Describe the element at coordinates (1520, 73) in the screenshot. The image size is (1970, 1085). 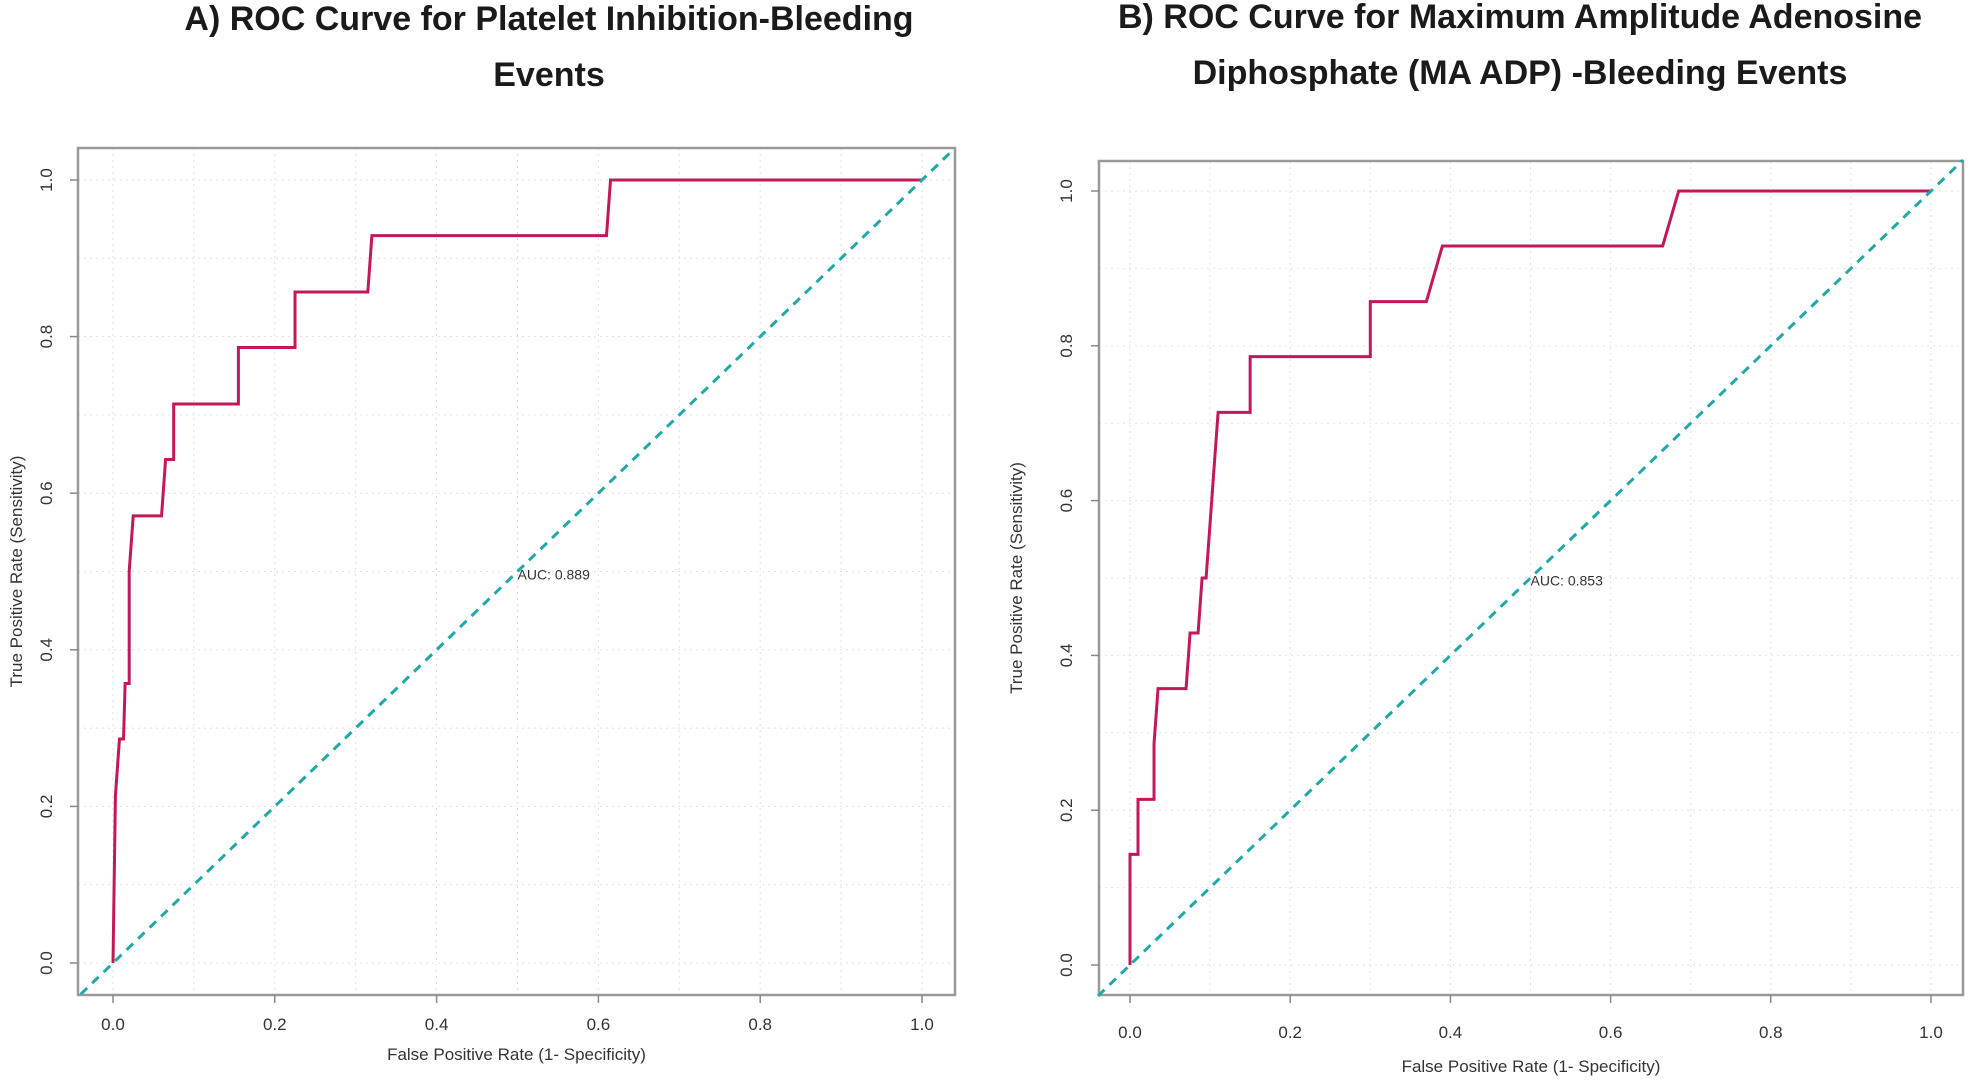
I see `chart-title: Diphosphate (MA ADP) -Bleeding Events` at that location.